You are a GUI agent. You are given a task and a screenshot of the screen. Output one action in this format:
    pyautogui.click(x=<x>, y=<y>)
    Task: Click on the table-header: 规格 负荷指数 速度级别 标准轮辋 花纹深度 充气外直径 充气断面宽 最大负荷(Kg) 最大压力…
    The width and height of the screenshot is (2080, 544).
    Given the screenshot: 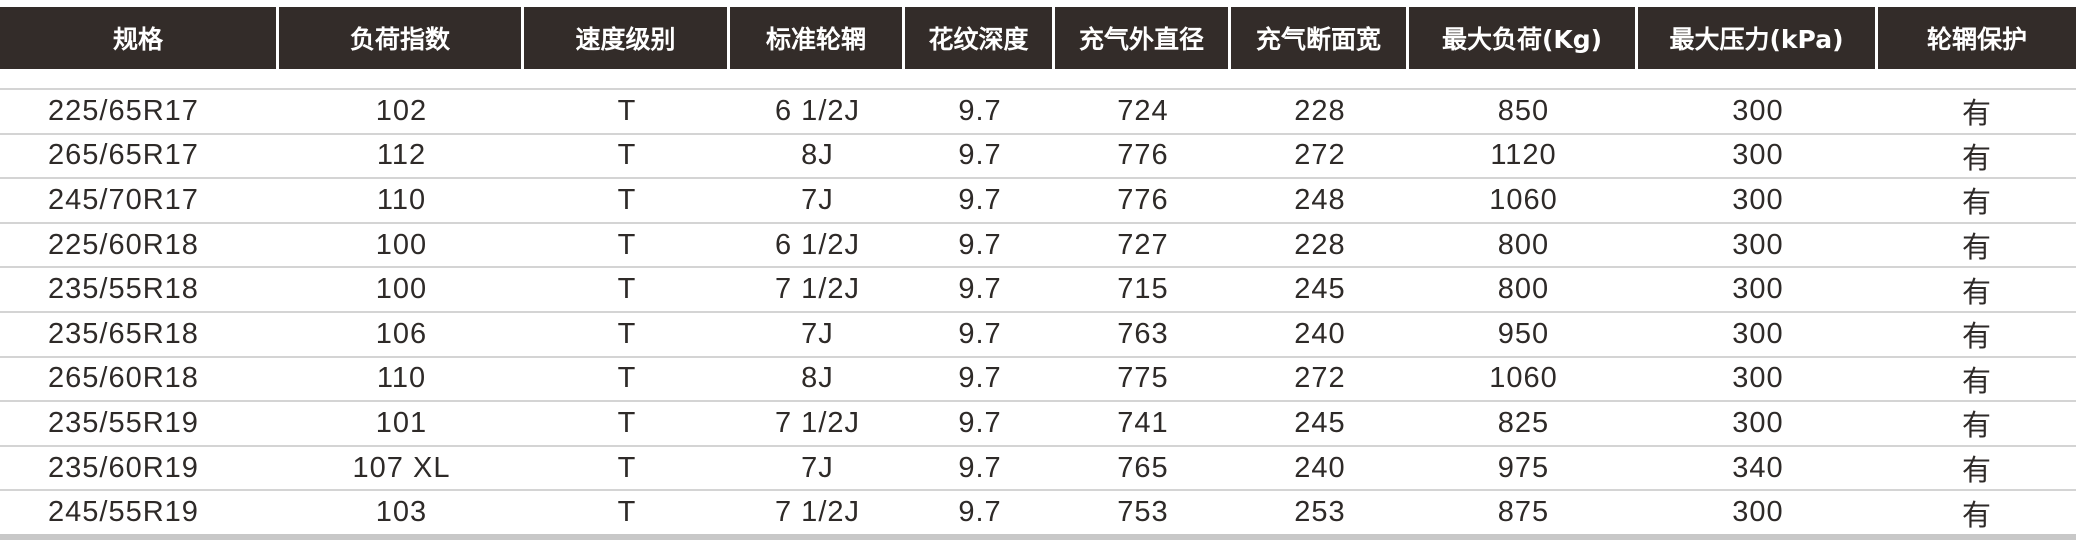 What is the action you would take?
    pyautogui.click(x=1038, y=38)
    